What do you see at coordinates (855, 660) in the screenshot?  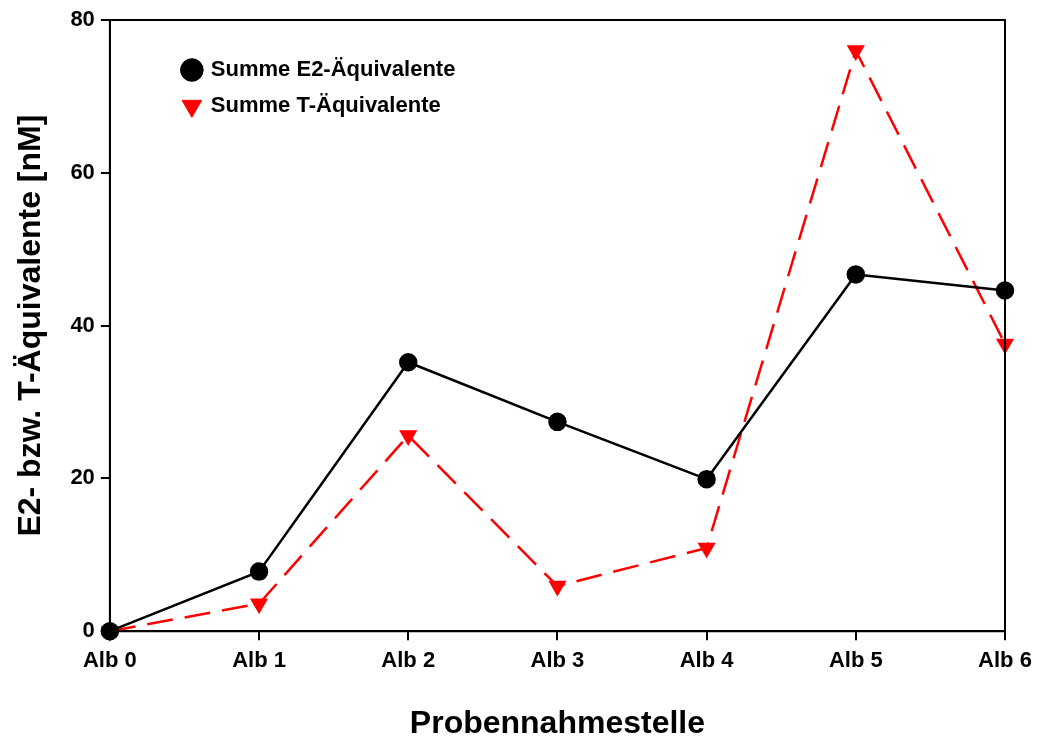 I see `x-tick-label: Alb 5` at bounding box center [855, 660].